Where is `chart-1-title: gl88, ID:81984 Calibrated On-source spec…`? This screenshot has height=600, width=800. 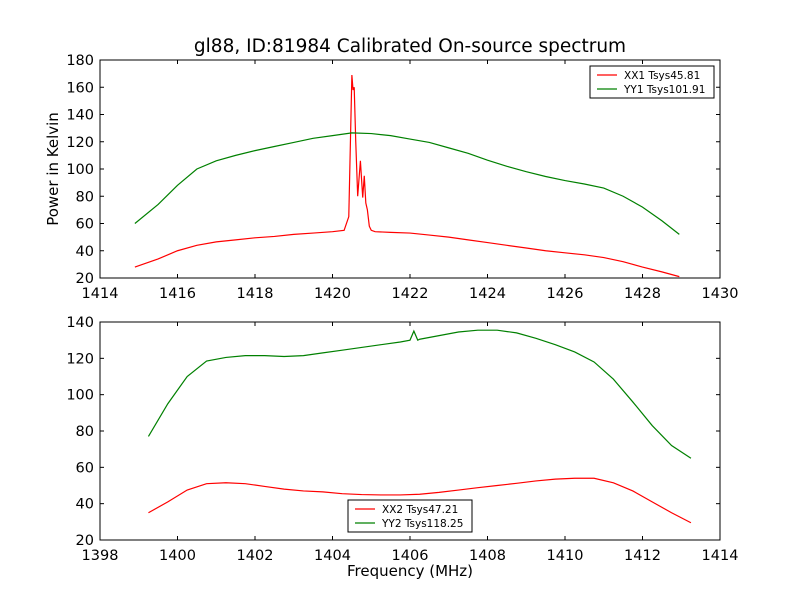
chart-1-title: gl88, ID:81984 Calibrated On-source spec… is located at coordinates (410, 46).